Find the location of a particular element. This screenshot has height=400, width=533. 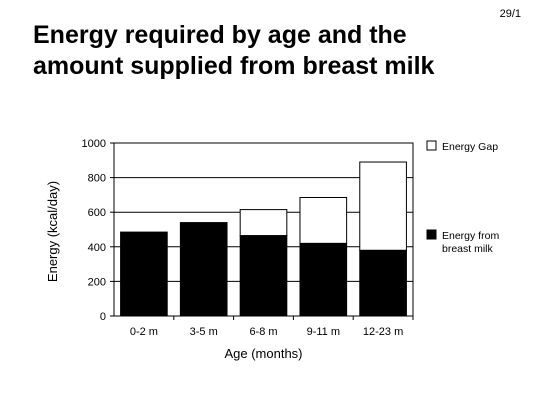

y-tick-label-2: 400 is located at coordinates (97, 248).